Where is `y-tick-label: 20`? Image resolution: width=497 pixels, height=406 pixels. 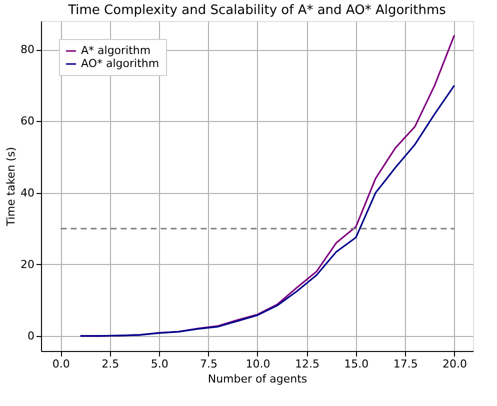 y-tick-label: 20 is located at coordinates (27, 264).